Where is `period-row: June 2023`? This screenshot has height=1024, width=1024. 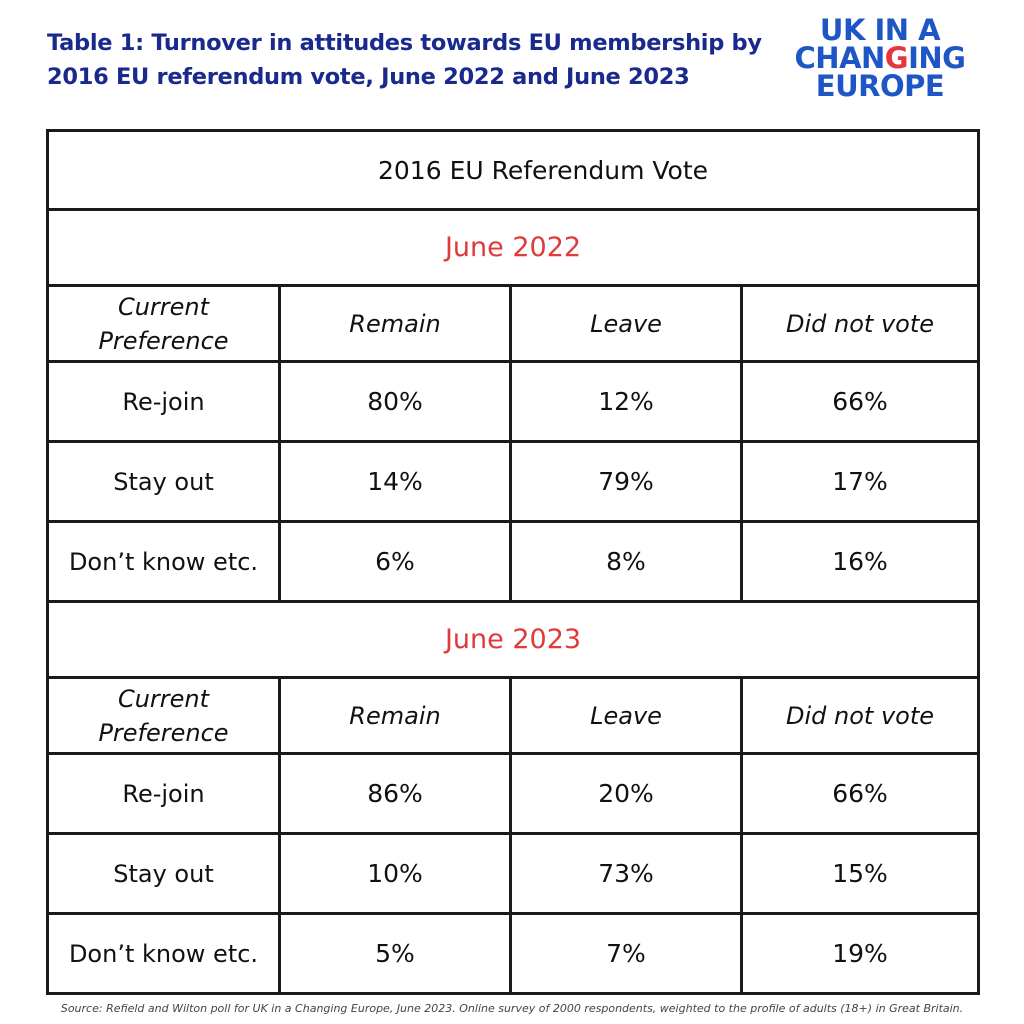 period-row: June 2023 is located at coordinates (513, 639).